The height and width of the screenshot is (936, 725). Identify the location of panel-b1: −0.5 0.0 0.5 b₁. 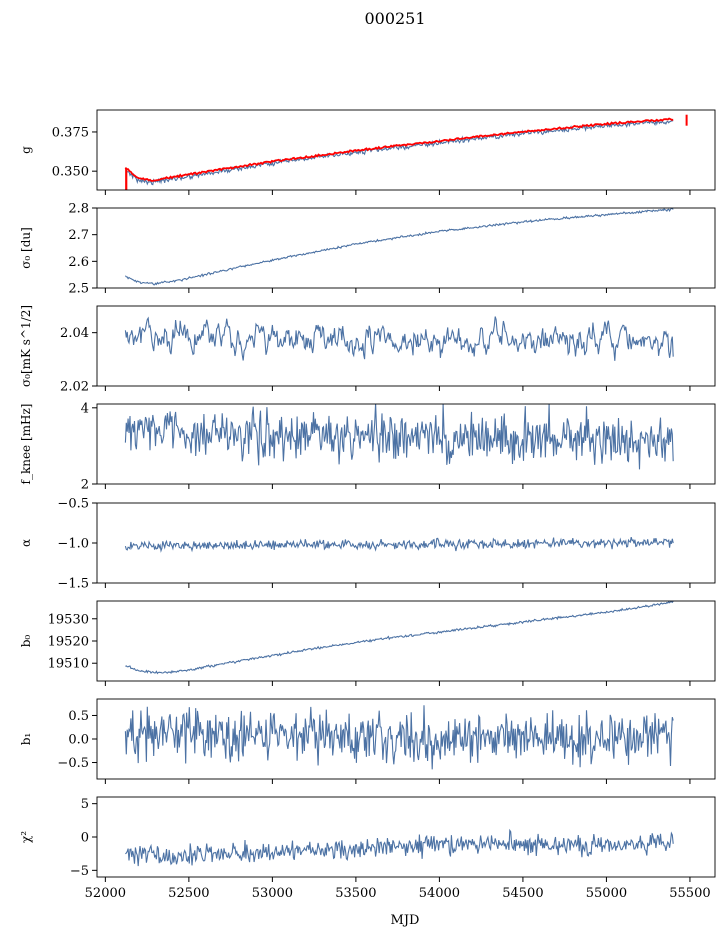
(367, 741).